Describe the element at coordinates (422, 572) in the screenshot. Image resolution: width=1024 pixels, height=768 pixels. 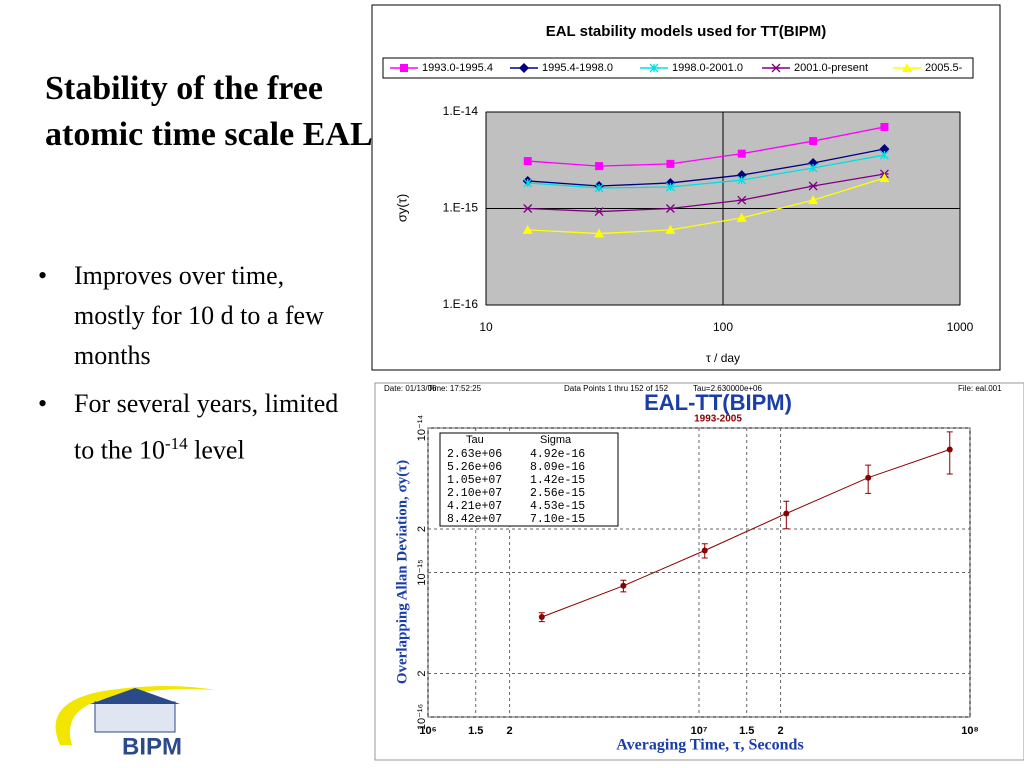
I see `y-tick-label: 10⁻¹⁵` at that location.